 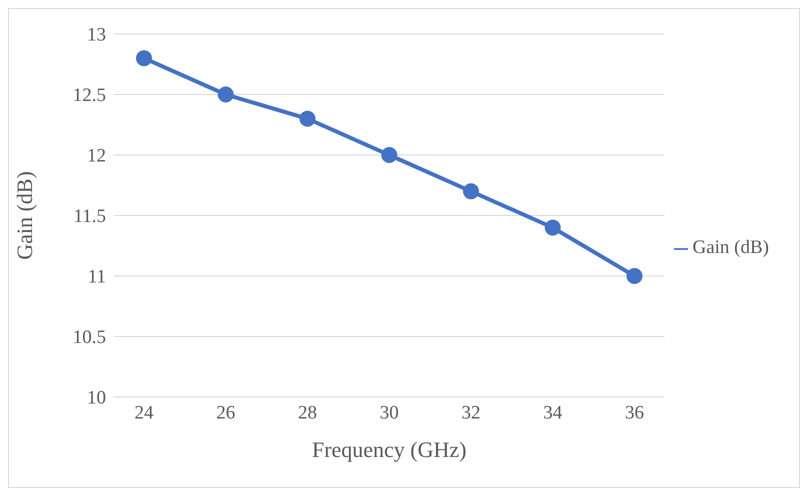 I want to click on legend-label: Gain (dB), so click(x=730, y=247).